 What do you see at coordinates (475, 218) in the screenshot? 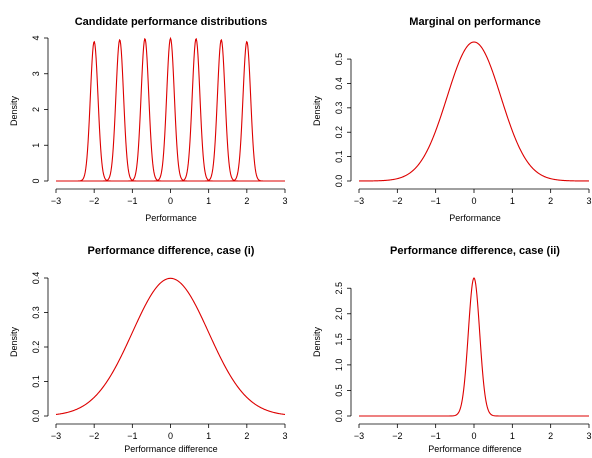
I see `panel-2-xlabel: Performance` at bounding box center [475, 218].